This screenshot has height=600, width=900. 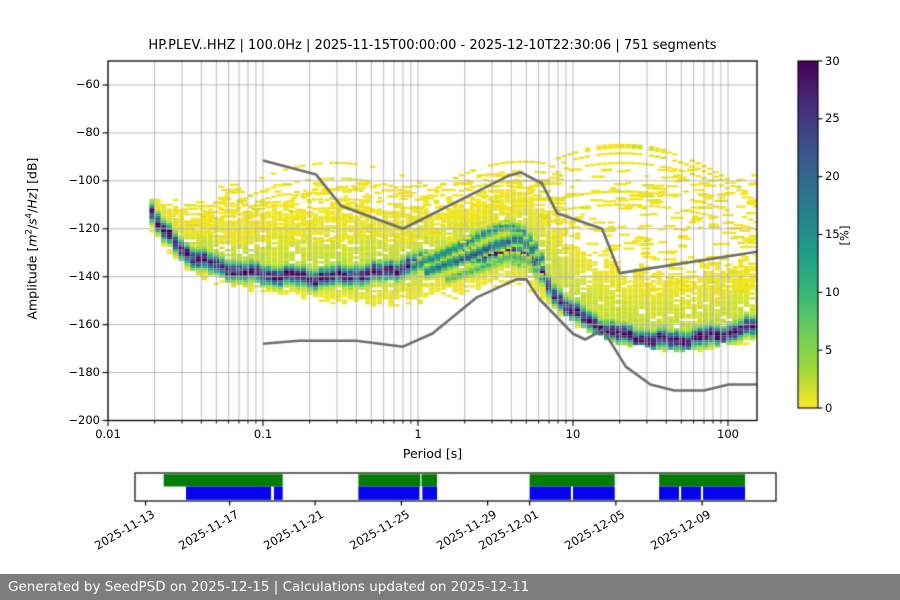 I want to click on x-tick-label: 0.1, so click(x=263, y=433).